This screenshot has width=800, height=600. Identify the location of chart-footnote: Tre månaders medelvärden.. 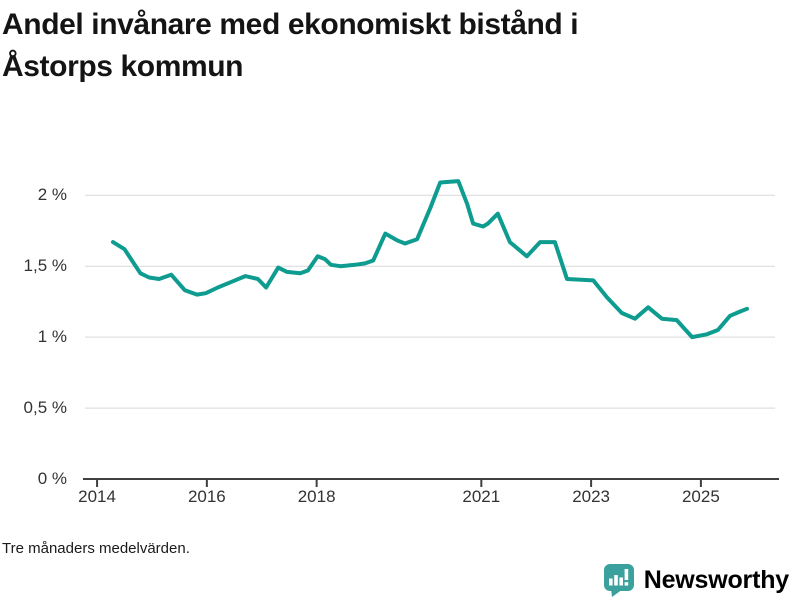
(96, 548).